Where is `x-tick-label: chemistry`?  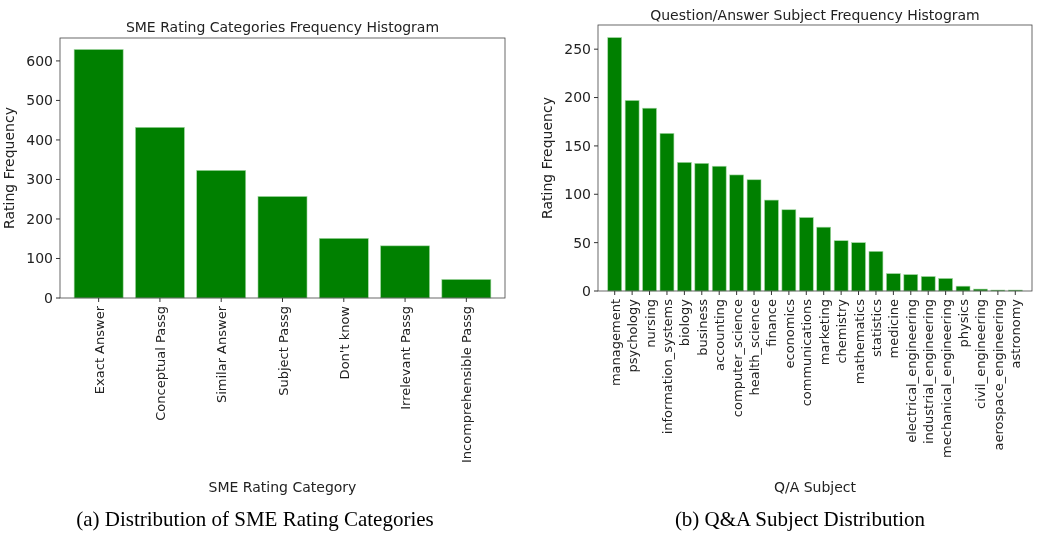 x-tick-label: chemistry is located at coordinates (842, 331).